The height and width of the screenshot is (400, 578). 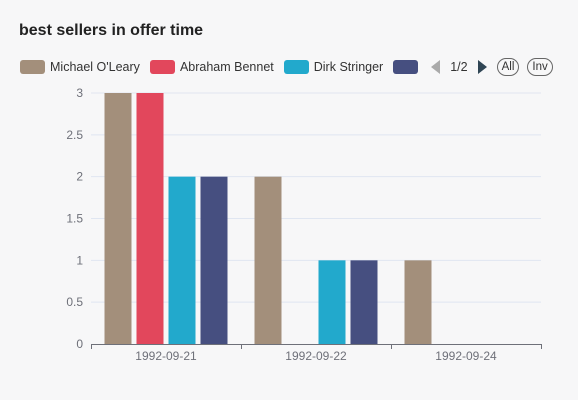 What do you see at coordinates (166, 356) in the screenshot?
I see `x-tick-label-0: 1992-09-21` at bounding box center [166, 356].